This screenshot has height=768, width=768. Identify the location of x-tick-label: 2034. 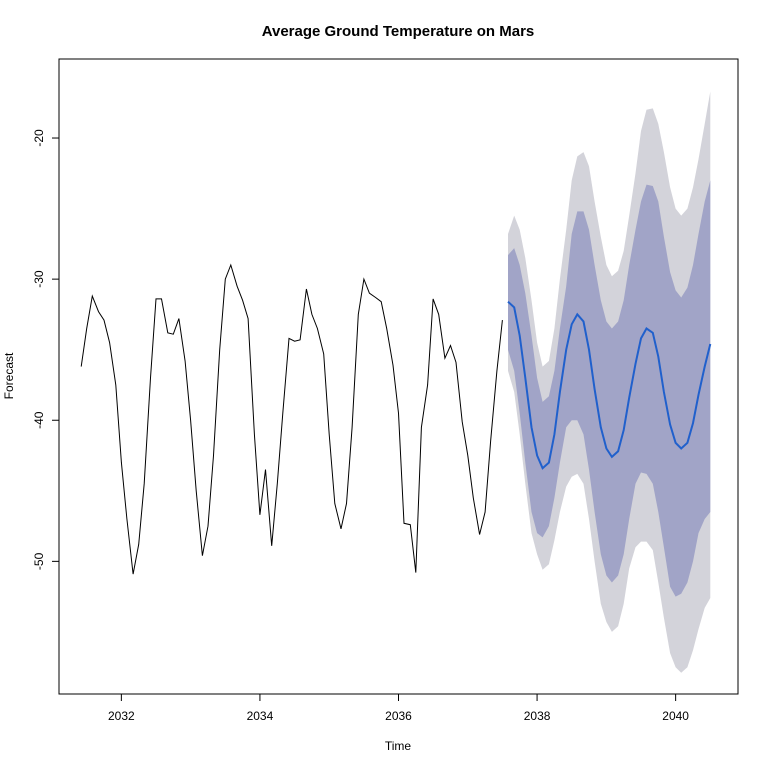
(260, 716).